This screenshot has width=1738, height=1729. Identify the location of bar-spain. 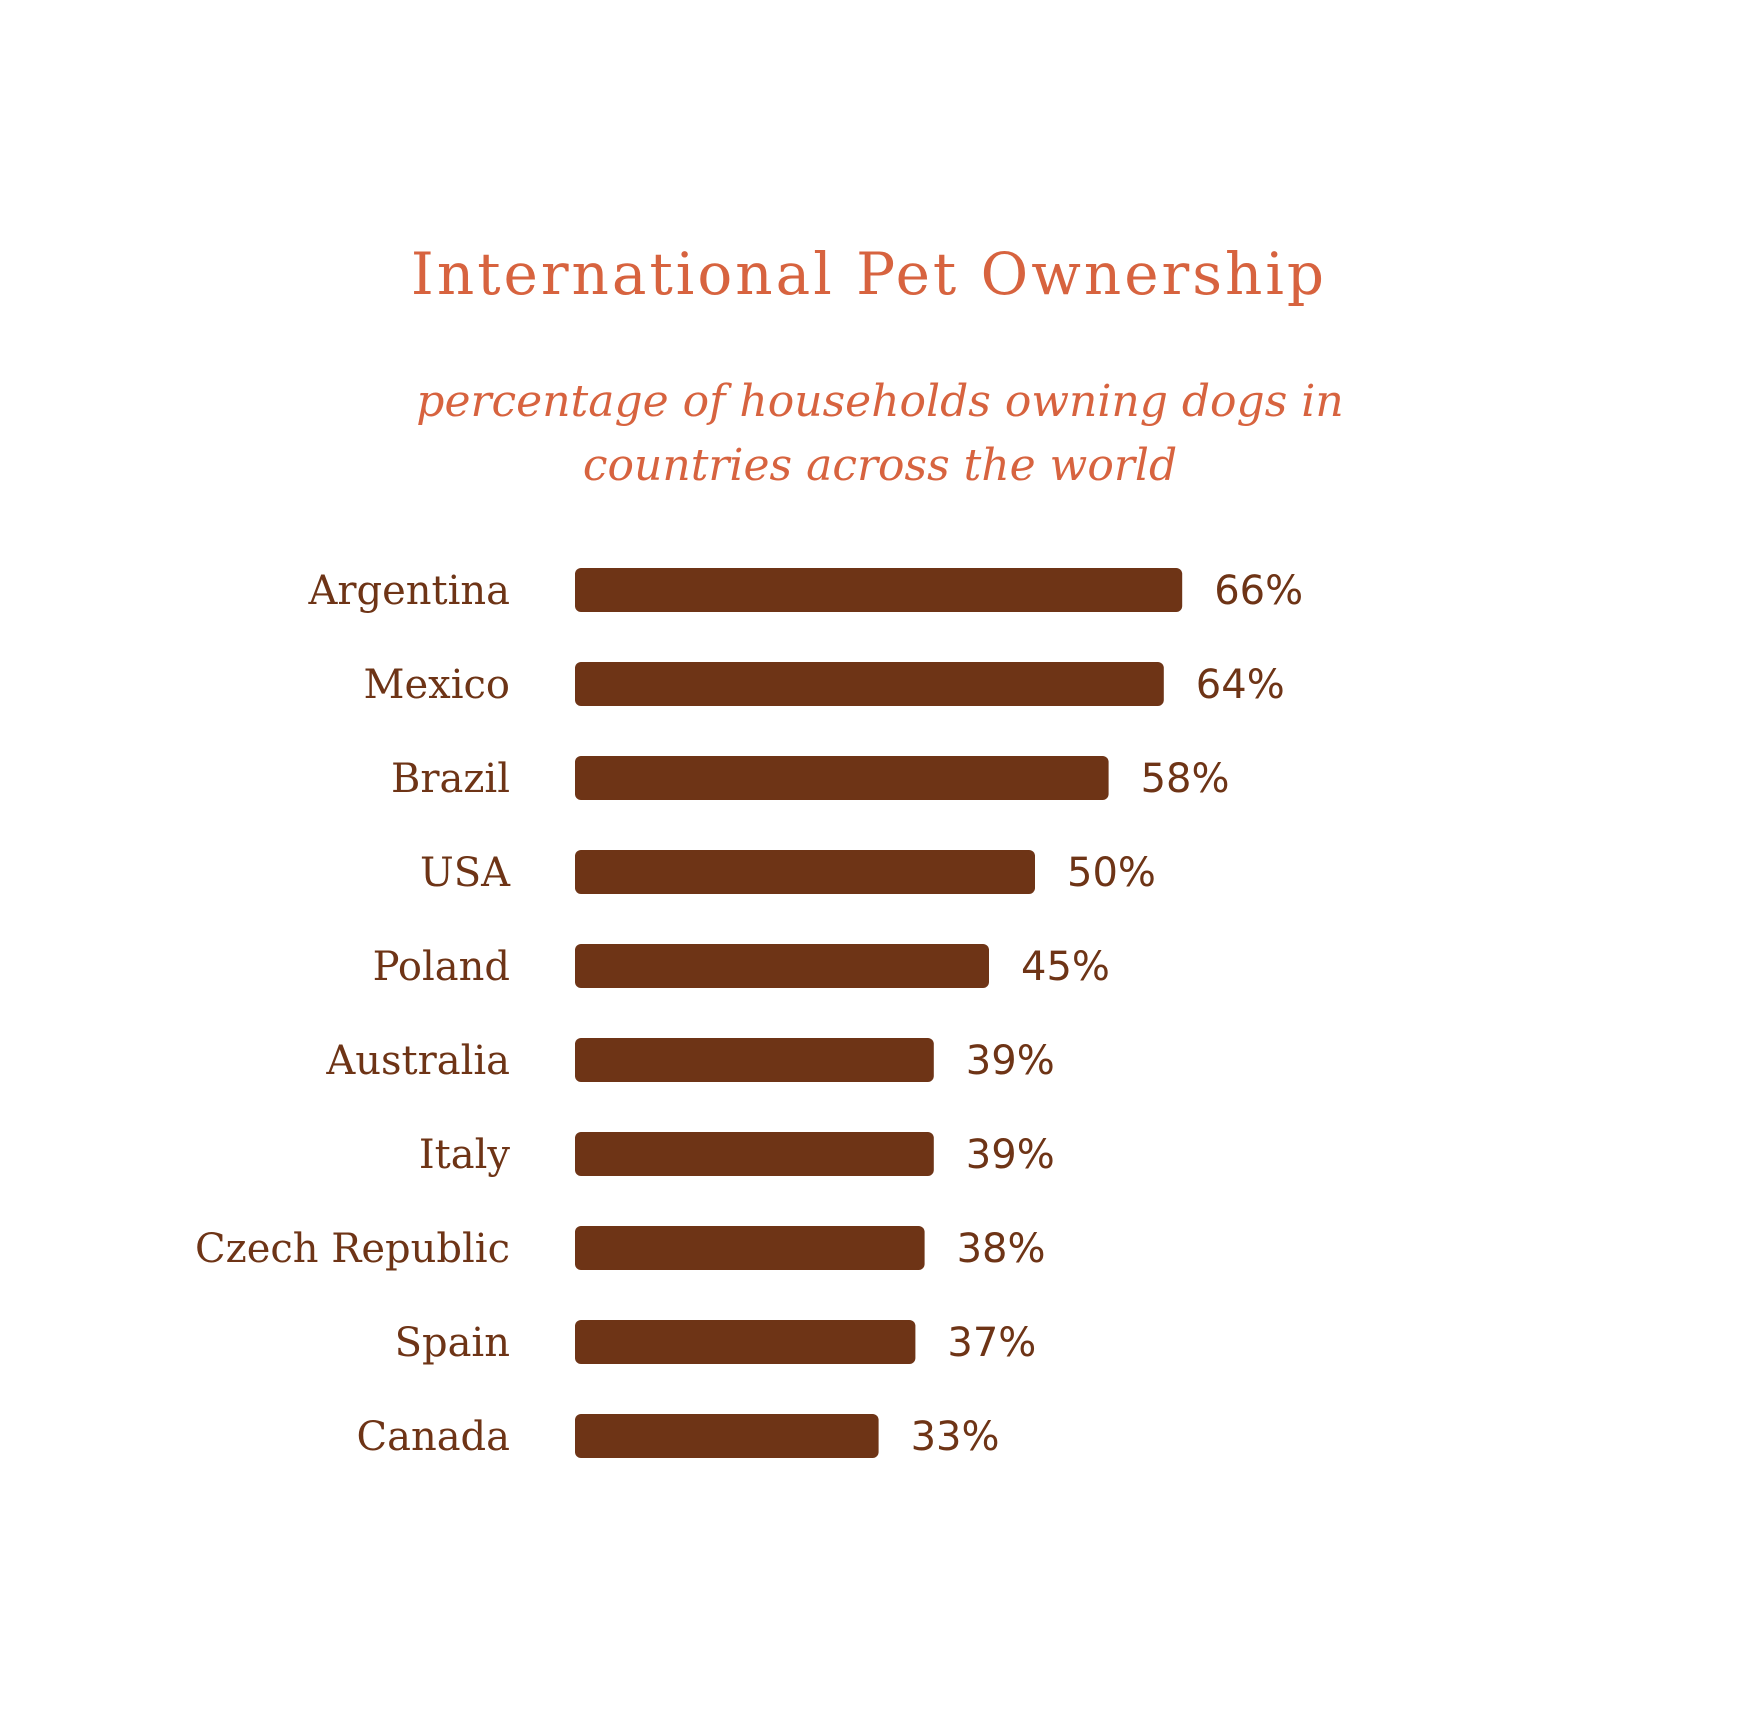
(745, 1342).